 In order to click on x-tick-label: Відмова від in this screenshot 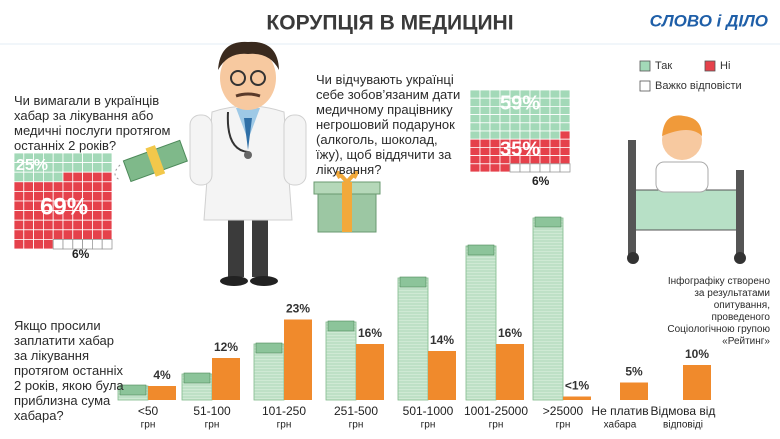, I will do `click(683, 411)`.